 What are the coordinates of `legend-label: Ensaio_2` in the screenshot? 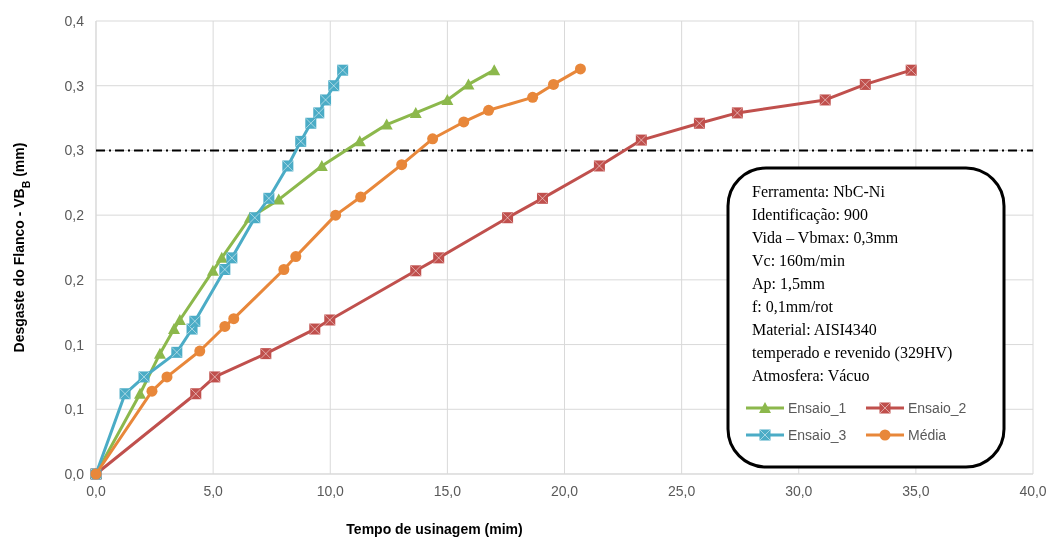 It's located at (937, 408).